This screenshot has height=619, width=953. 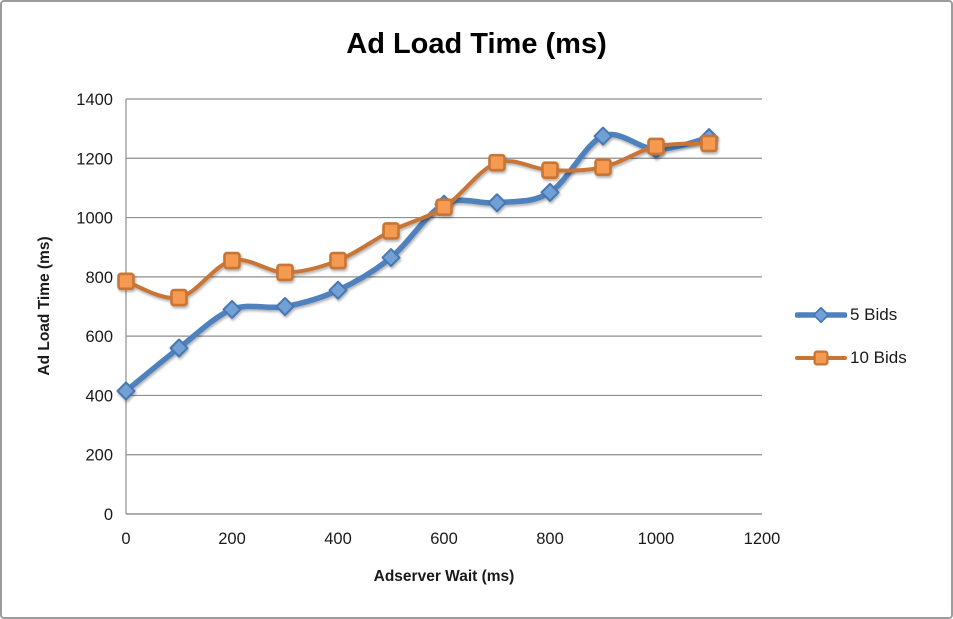 What do you see at coordinates (878, 357) in the screenshot?
I see `legend-label: 10 Bids` at bounding box center [878, 357].